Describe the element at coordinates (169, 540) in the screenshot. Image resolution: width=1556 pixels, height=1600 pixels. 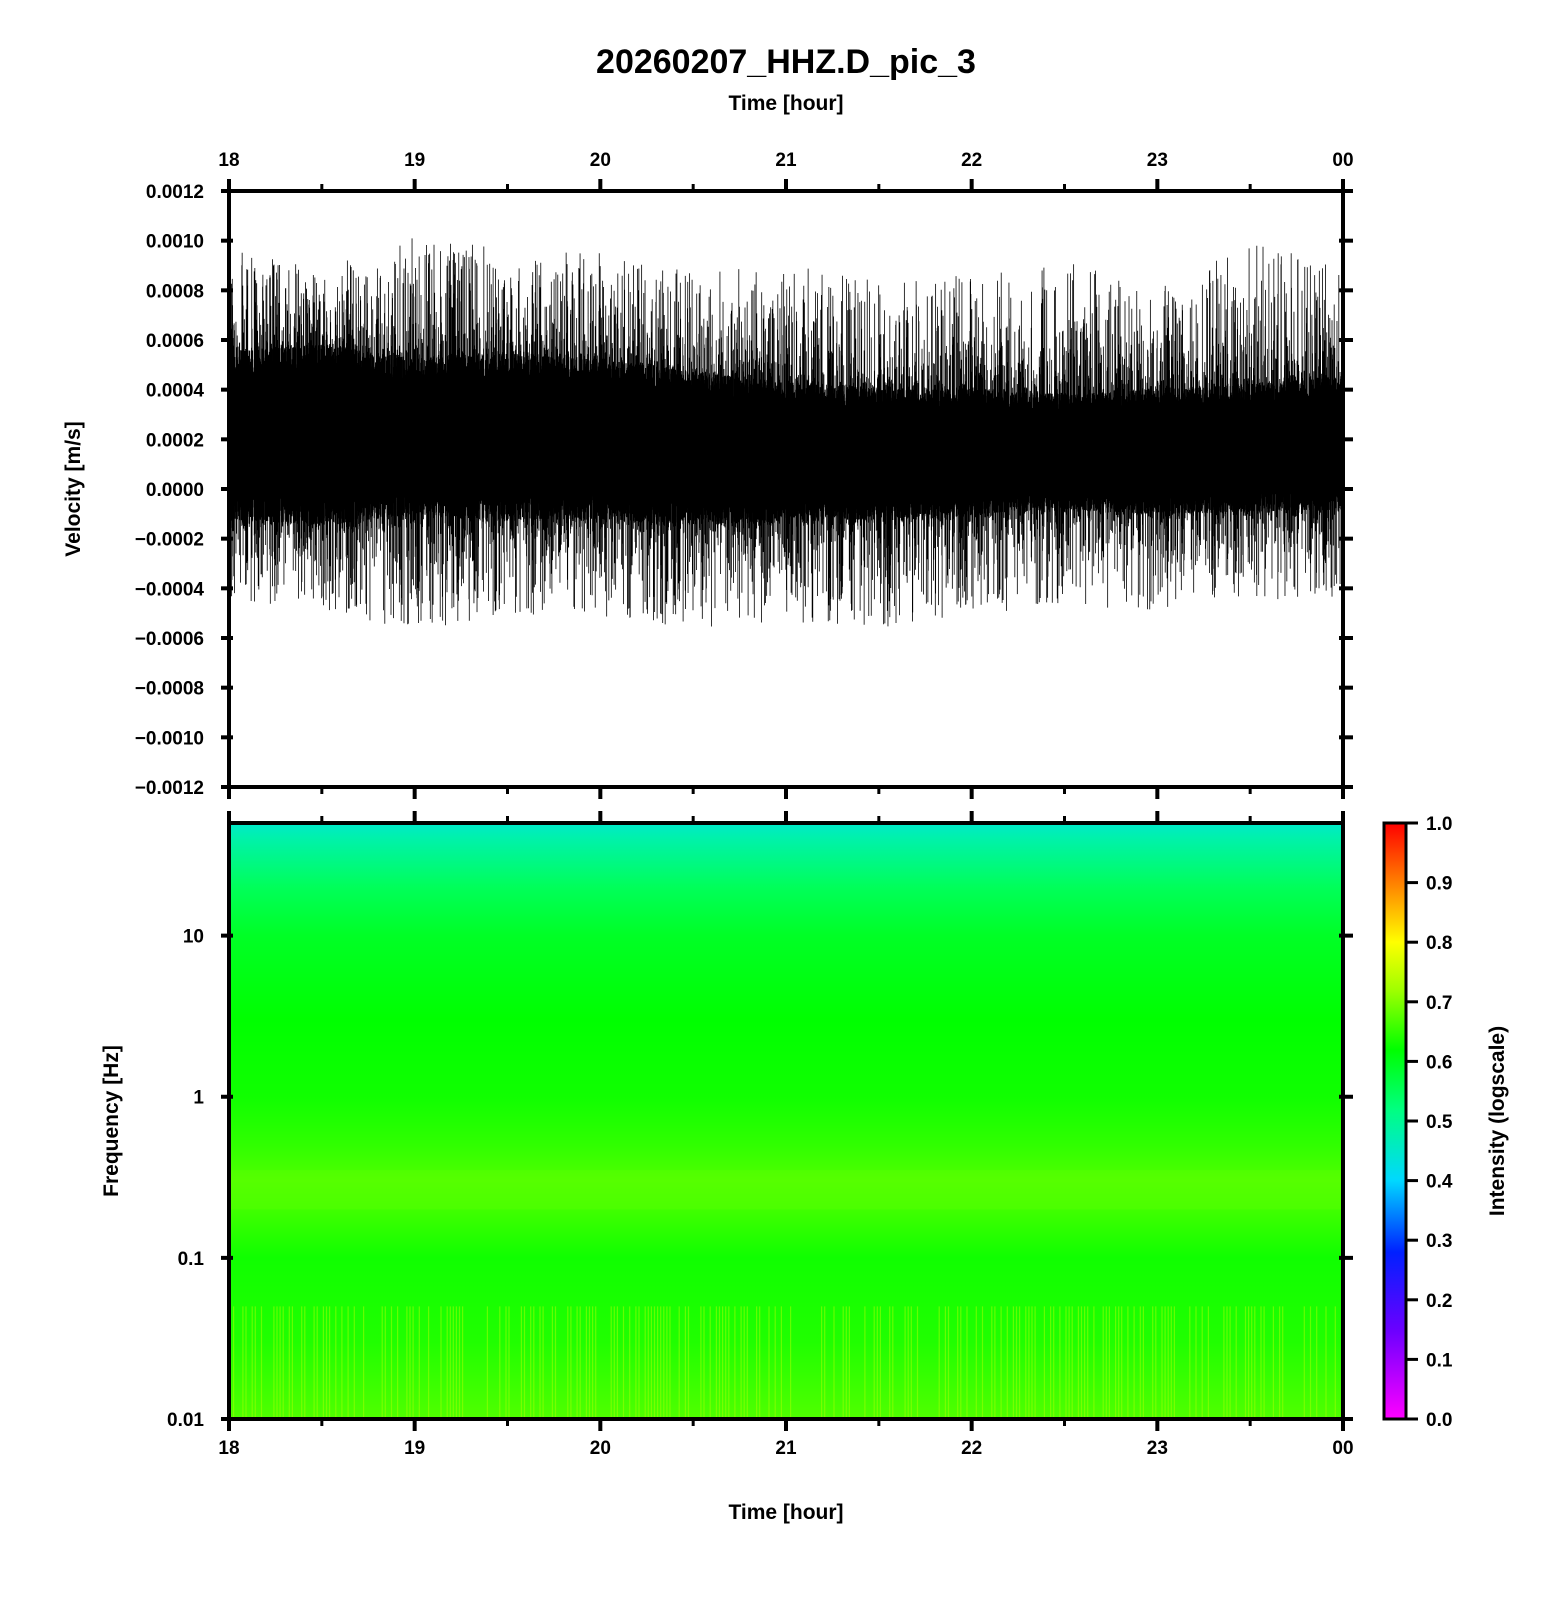
I see `waveform-y-tick-label: −0.0002` at that location.